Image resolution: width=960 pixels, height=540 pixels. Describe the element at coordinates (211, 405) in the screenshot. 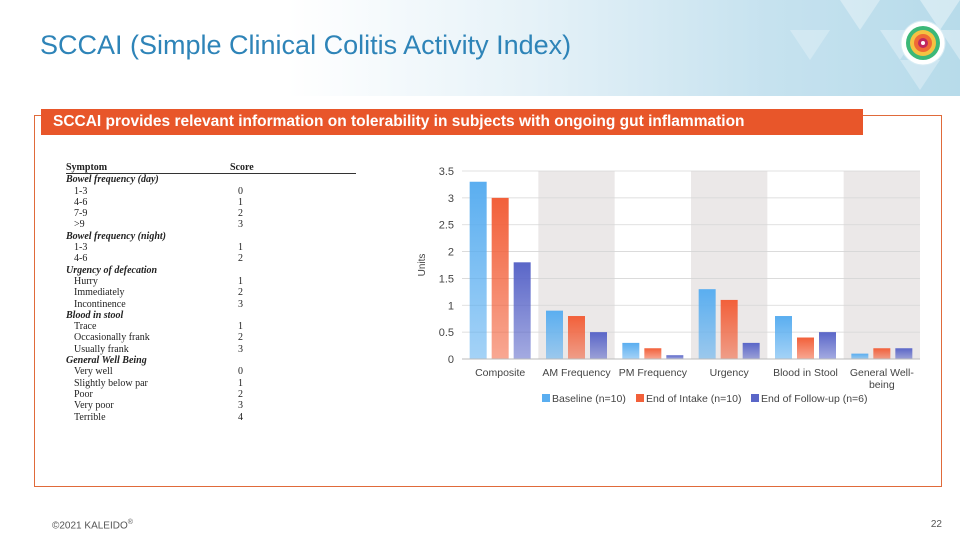

I see `symptom-item-row: Very poor 3` at that location.